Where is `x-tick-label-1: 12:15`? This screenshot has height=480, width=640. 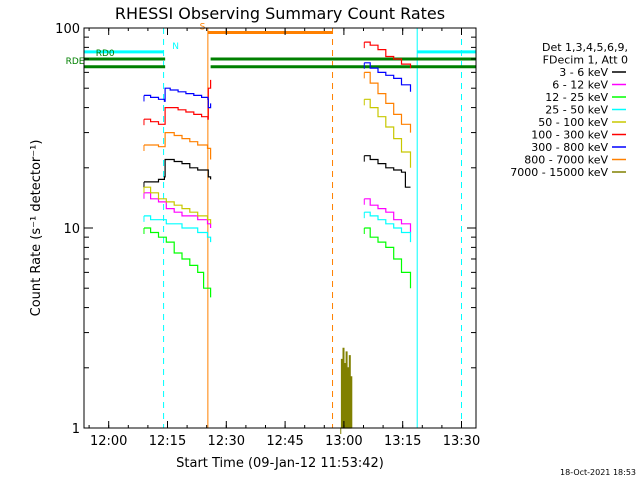 x-tick-label-1: 12:15 is located at coordinates (167, 441).